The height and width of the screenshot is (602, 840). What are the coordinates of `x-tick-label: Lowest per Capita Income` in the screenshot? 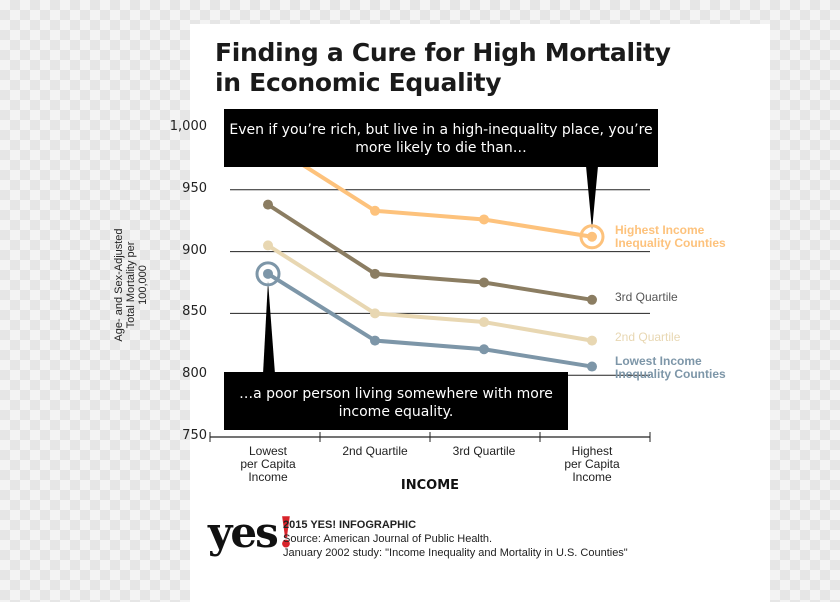 It's located at (268, 464).